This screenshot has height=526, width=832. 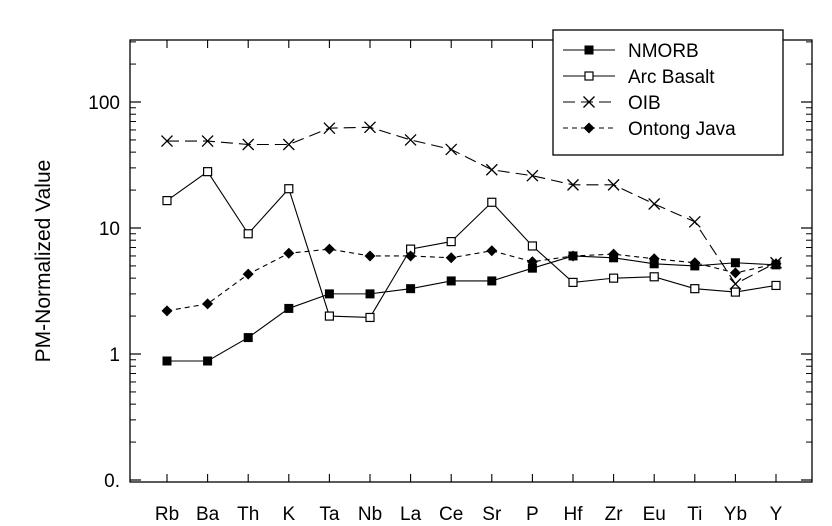 I want to click on x-tick-label: Y, so click(x=776, y=514).